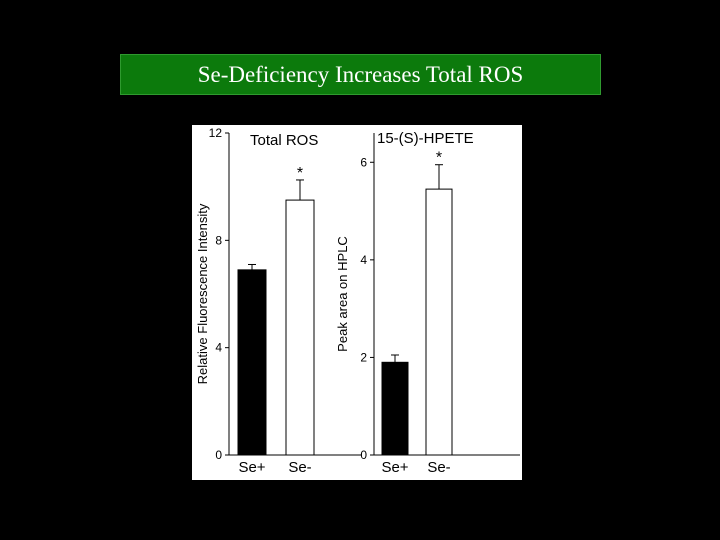 The width and height of the screenshot is (720, 540). What do you see at coordinates (218, 455) in the screenshot?
I see `chart1-y-tick-label: 0` at bounding box center [218, 455].